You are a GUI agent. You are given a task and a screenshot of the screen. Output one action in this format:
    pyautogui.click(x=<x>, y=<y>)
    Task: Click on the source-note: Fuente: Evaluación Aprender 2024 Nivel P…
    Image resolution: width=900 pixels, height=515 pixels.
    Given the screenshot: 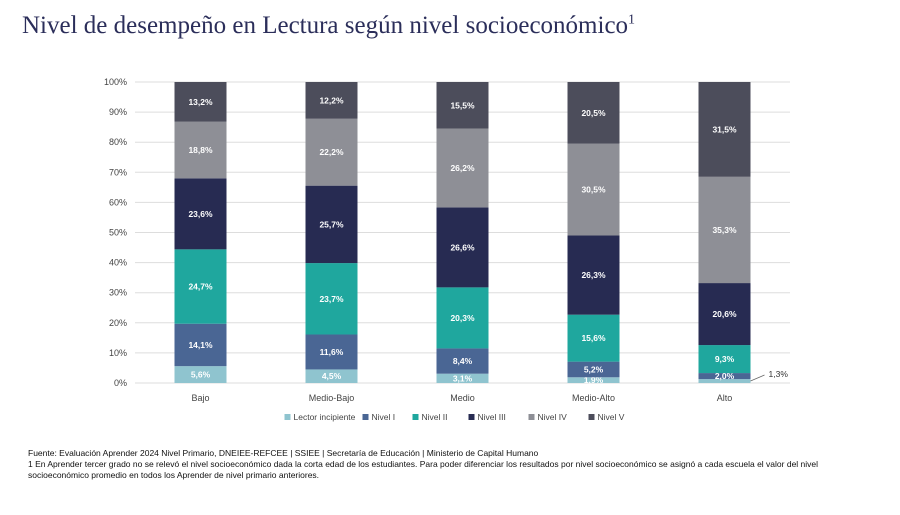 What is the action you would take?
    pyautogui.click(x=283, y=453)
    